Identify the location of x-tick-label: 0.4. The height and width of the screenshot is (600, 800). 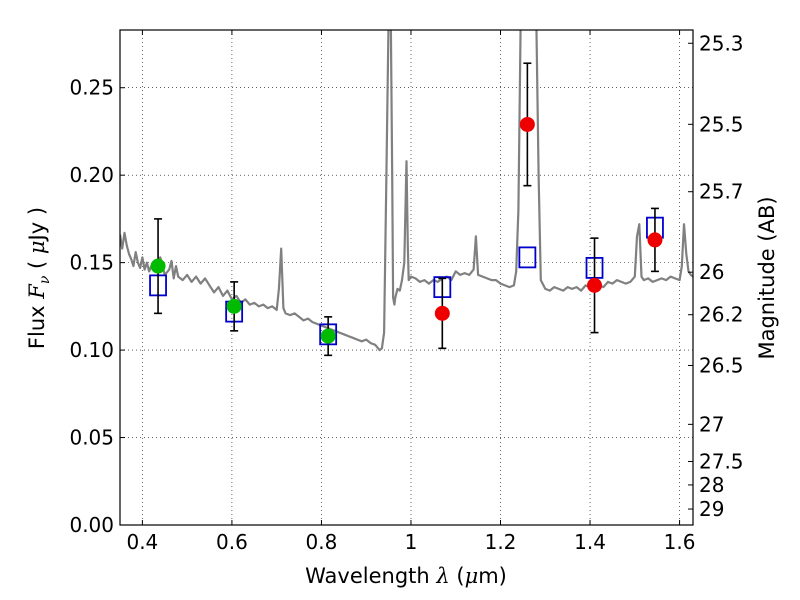
(142, 542).